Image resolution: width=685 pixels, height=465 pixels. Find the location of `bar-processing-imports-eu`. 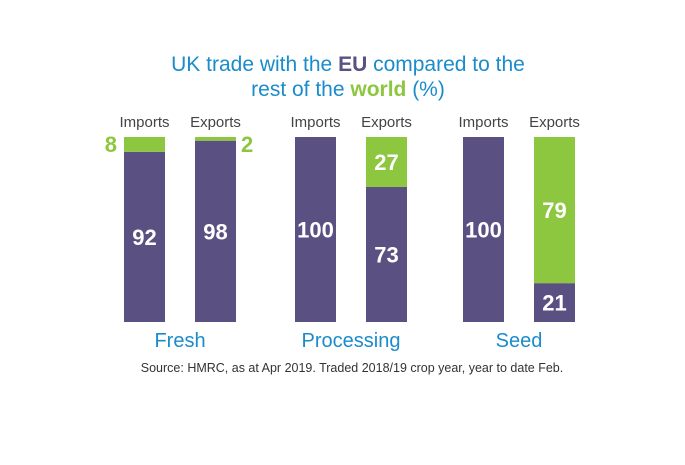

bar-processing-imports-eu is located at coordinates (315, 229).